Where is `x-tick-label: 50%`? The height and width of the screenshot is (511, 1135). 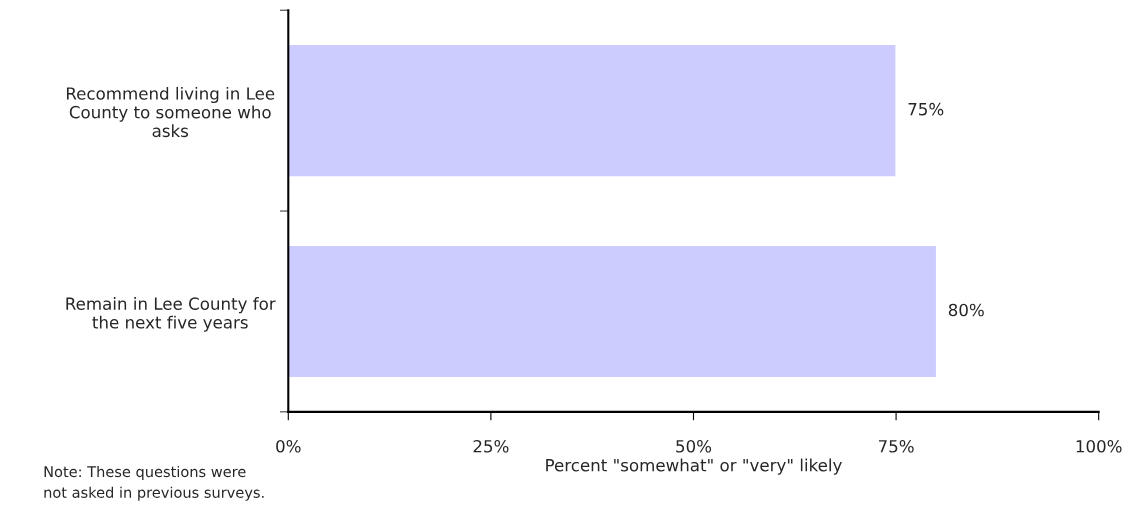 x-tick-label: 50% is located at coordinates (694, 446).